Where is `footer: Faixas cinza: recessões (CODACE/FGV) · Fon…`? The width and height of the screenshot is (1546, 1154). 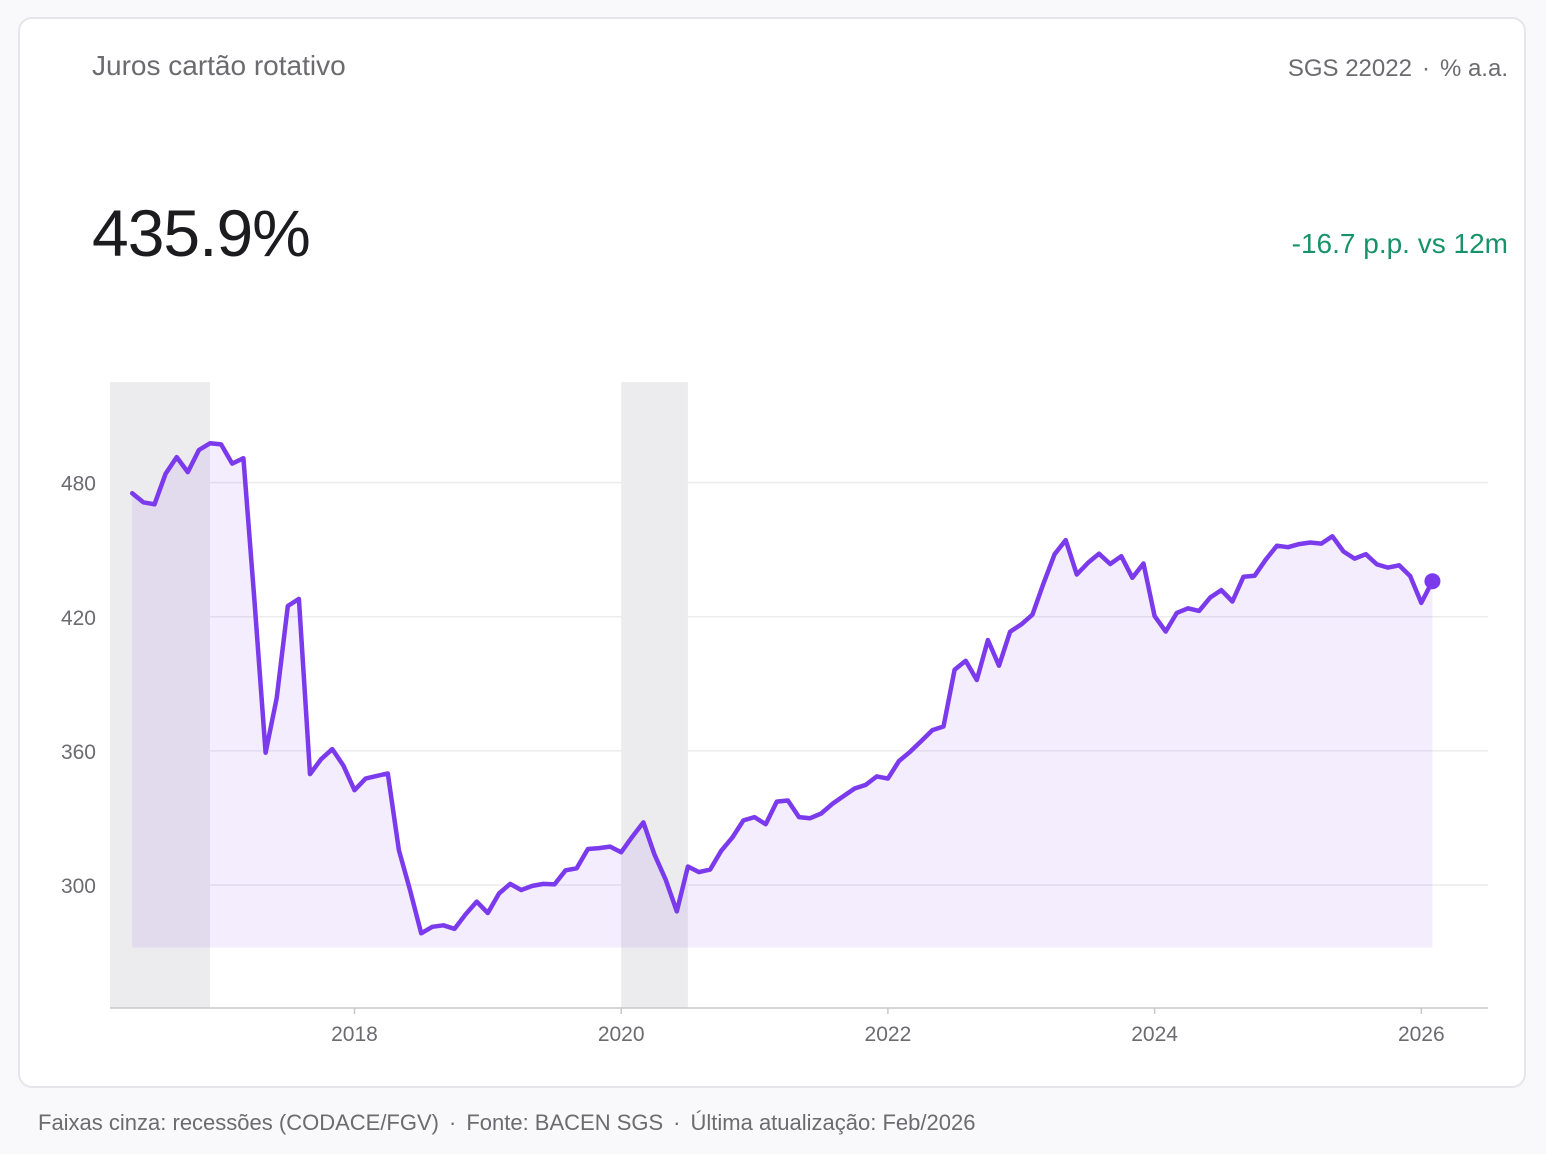
footer: Faixas cinza: recessões (CODACE/FGV) · Fon… is located at coordinates (506, 1123).